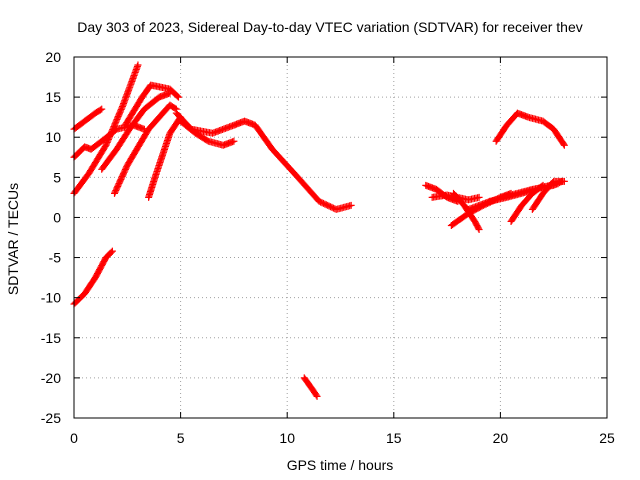 This screenshot has width=640, height=480. I want to click on series-track-e, so click(145, 149).